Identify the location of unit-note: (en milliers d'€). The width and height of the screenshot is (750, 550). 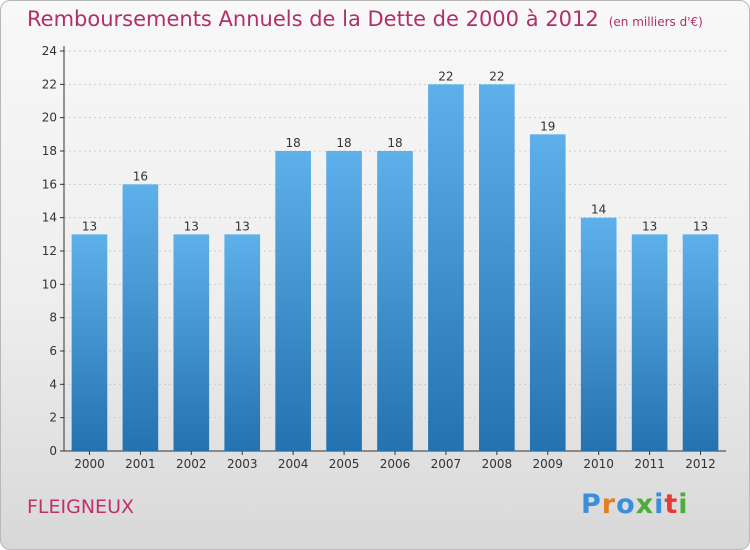
(655, 22).